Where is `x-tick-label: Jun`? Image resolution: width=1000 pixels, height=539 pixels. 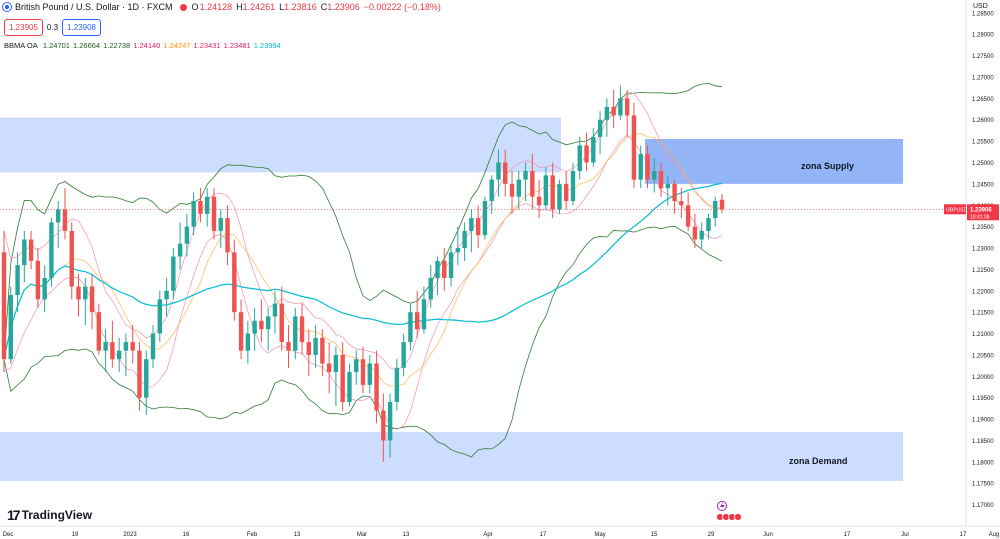 x-tick-label: Jun is located at coordinates (768, 535).